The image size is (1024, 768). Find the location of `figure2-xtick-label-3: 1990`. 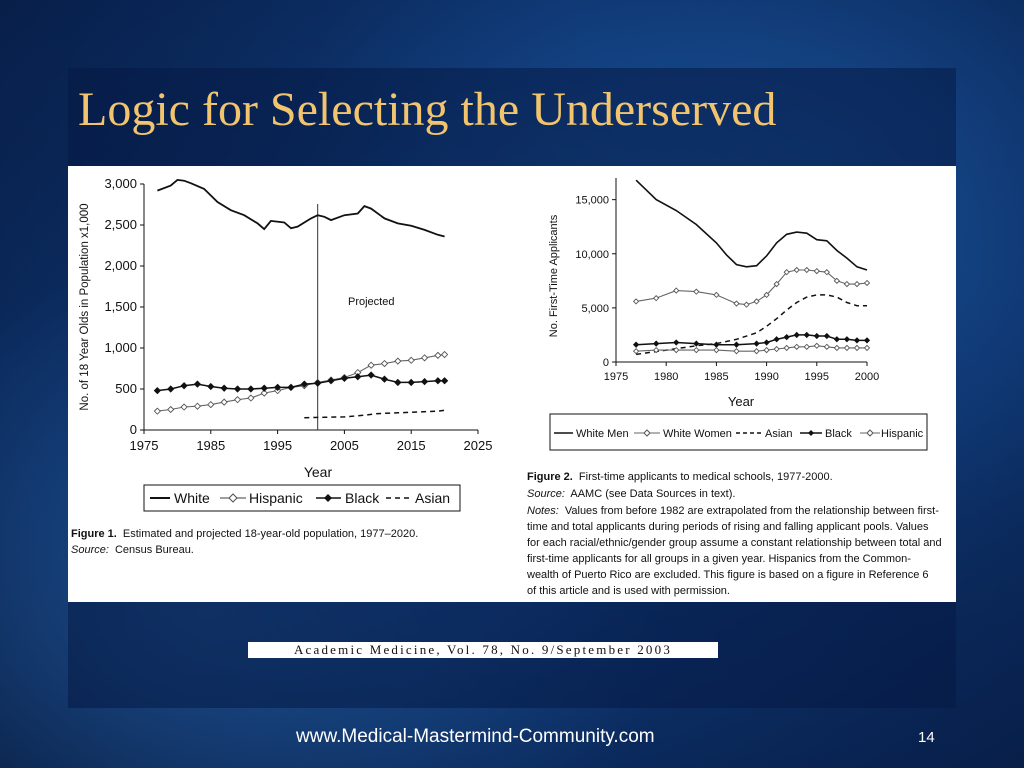

figure2-xtick-label-3: 1990 is located at coordinates (766, 377).